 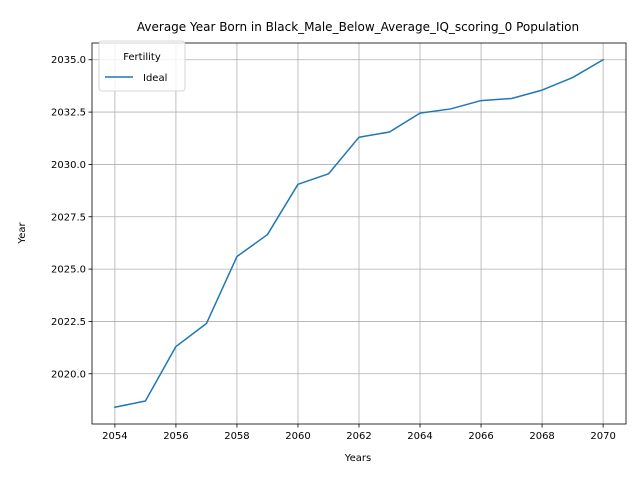 I want to click on x-tick-label: 2054, so click(x=114, y=436).